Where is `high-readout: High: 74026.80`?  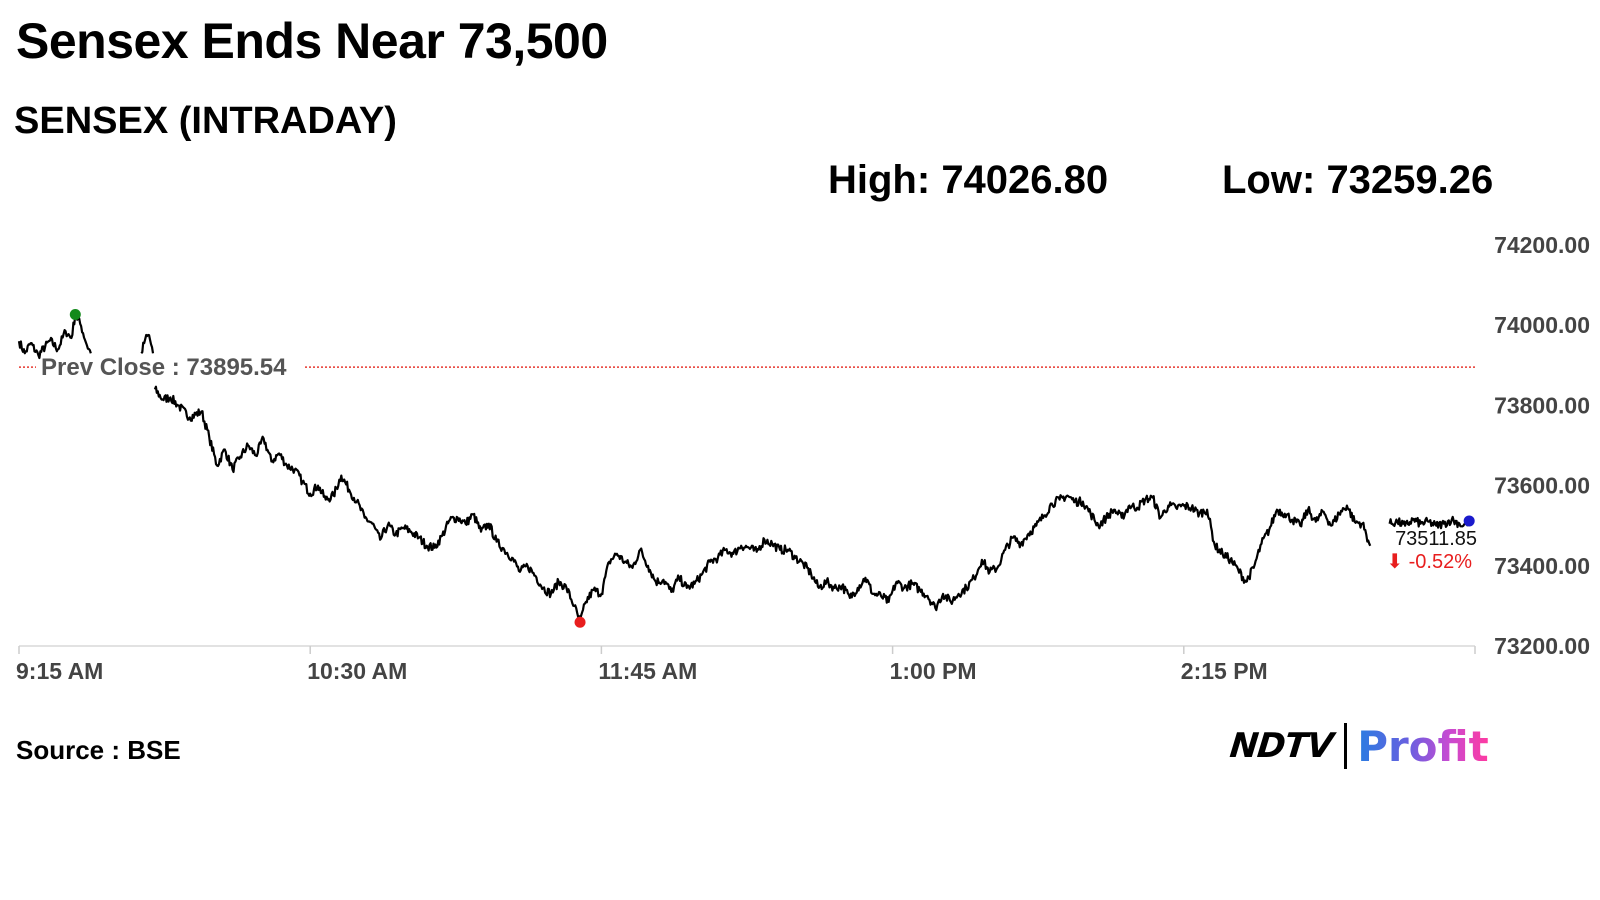 high-readout: High: 74026.80 is located at coordinates (968, 180).